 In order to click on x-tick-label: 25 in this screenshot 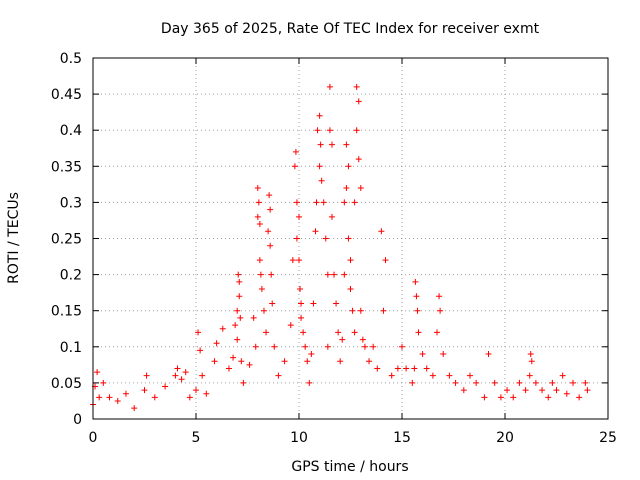, I will do `click(608, 438)`.